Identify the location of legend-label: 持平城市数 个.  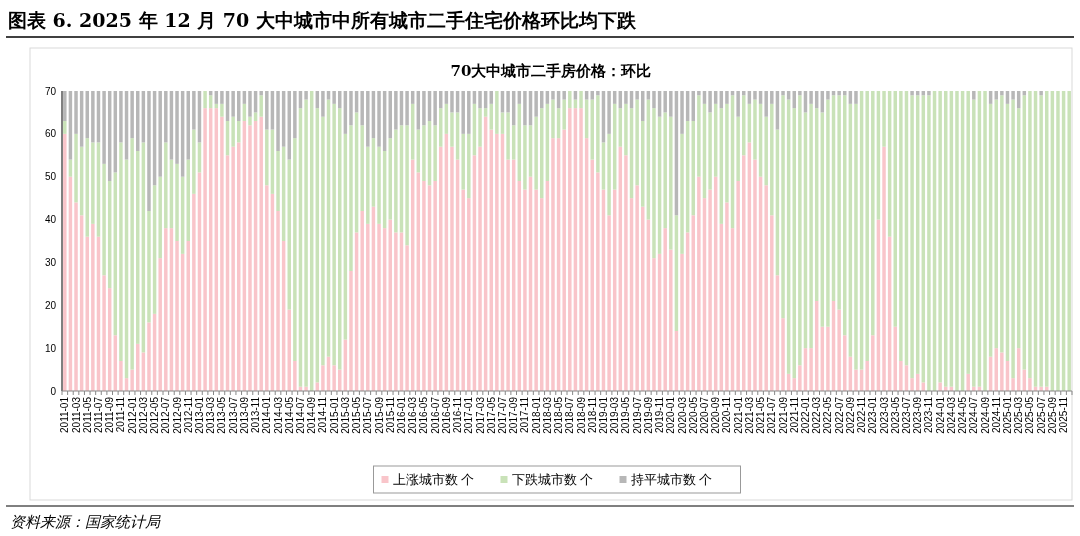
(671, 479).